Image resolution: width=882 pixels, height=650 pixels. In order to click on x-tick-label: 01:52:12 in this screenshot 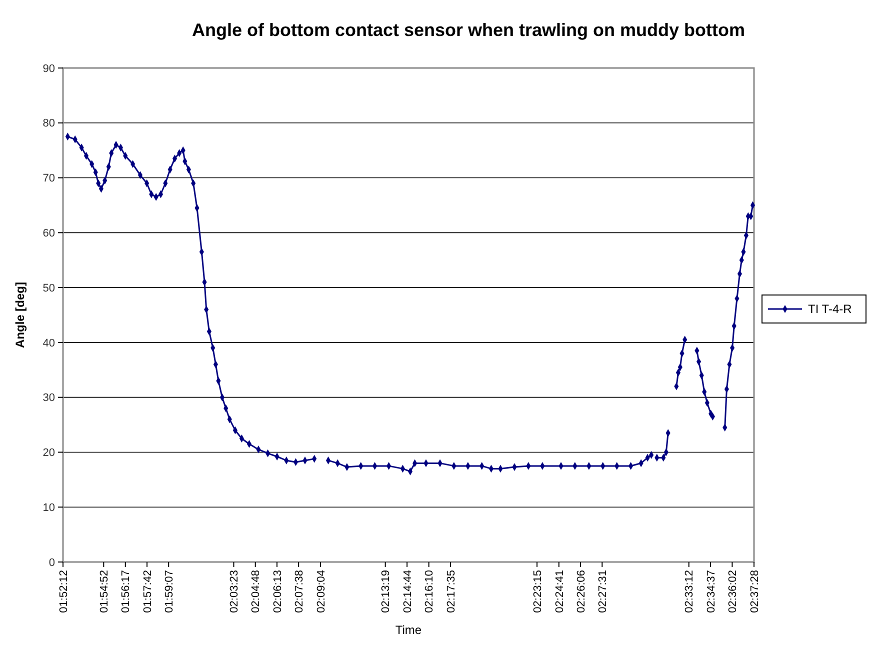, I will do `click(64, 591)`.